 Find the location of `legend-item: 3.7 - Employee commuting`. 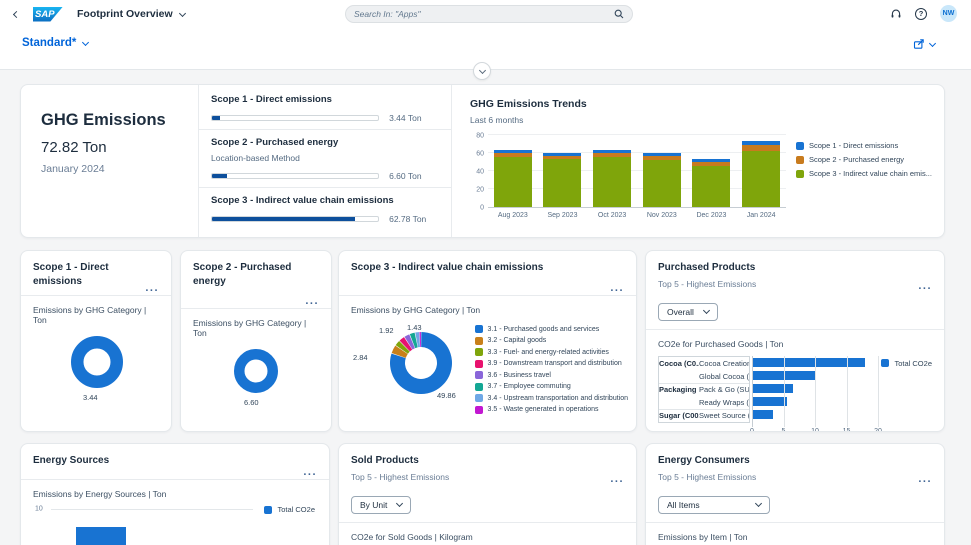

legend-item: 3.7 - Employee commuting is located at coordinates (551, 386).